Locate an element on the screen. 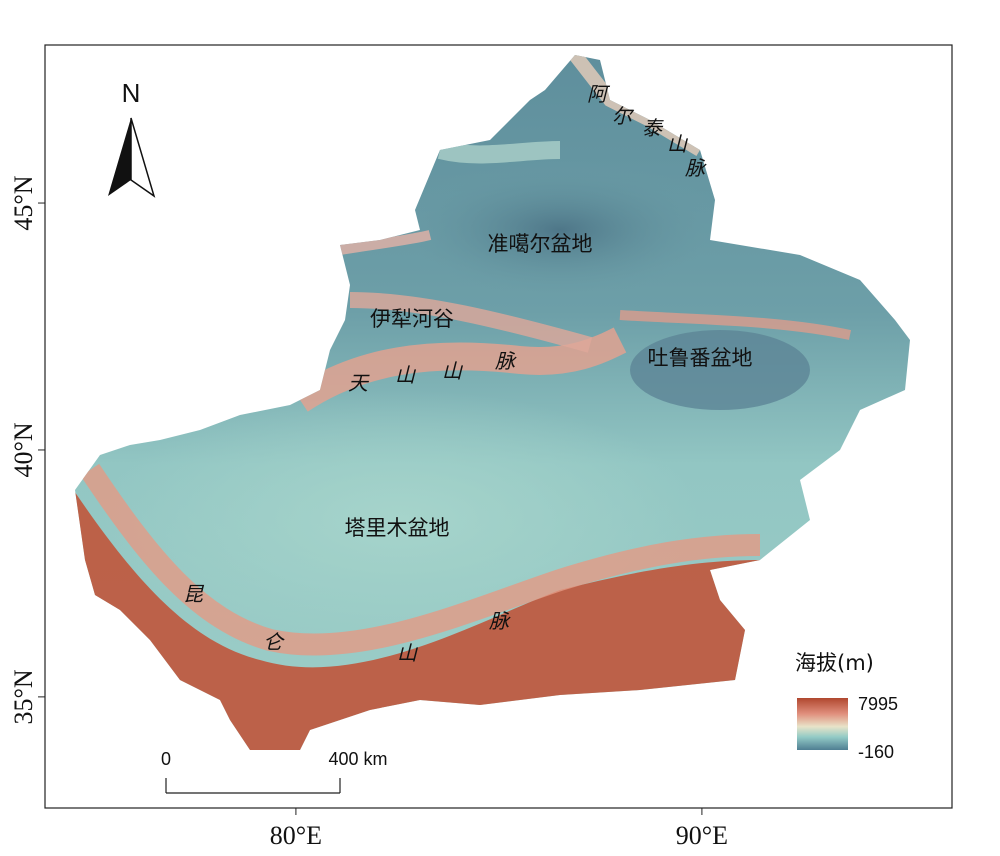 This screenshot has height=856, width=1000. mountain-label: 泰 is located at coordinates (653, 128).